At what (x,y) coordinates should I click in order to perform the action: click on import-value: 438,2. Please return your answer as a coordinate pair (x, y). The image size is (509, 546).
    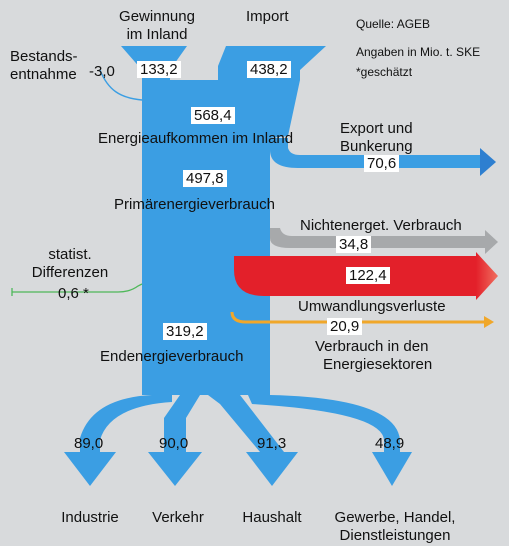
    Looking at the image, I should click on (269, 69).